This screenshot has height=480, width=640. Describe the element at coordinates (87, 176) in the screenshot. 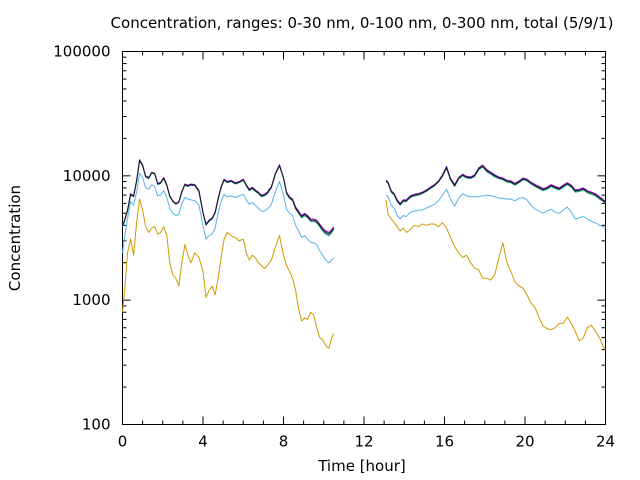

I see `y-tick-label: 10000` at that location.